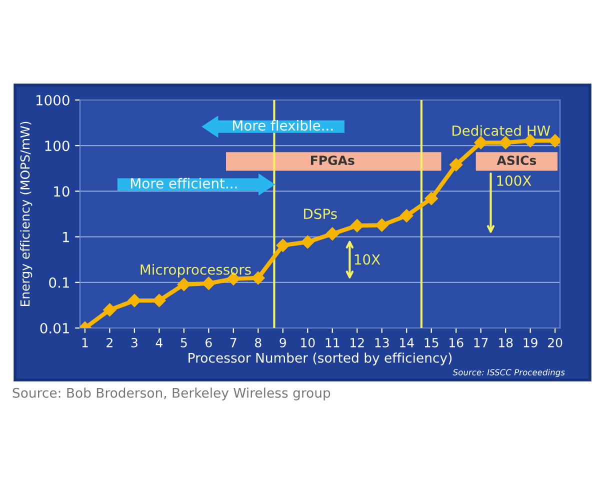 Image resolution: width=600 pixels, height=480 pixels. What do you see at coordinates (171, 394) in the screenshot?
I see `source-note: Source: Bob Broderson, Berkeley Wireless group` at bounding box center [171, 394].